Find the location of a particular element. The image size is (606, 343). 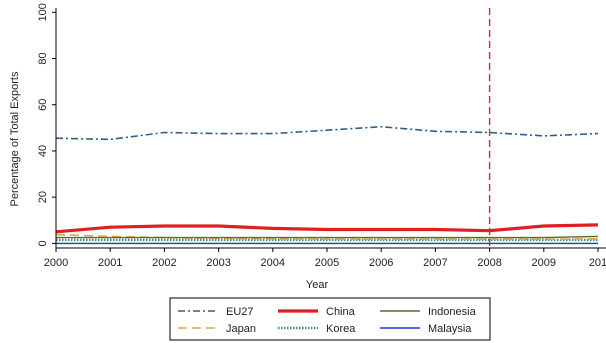

y-tick-label: 60 is located at coordinates (43, 105).